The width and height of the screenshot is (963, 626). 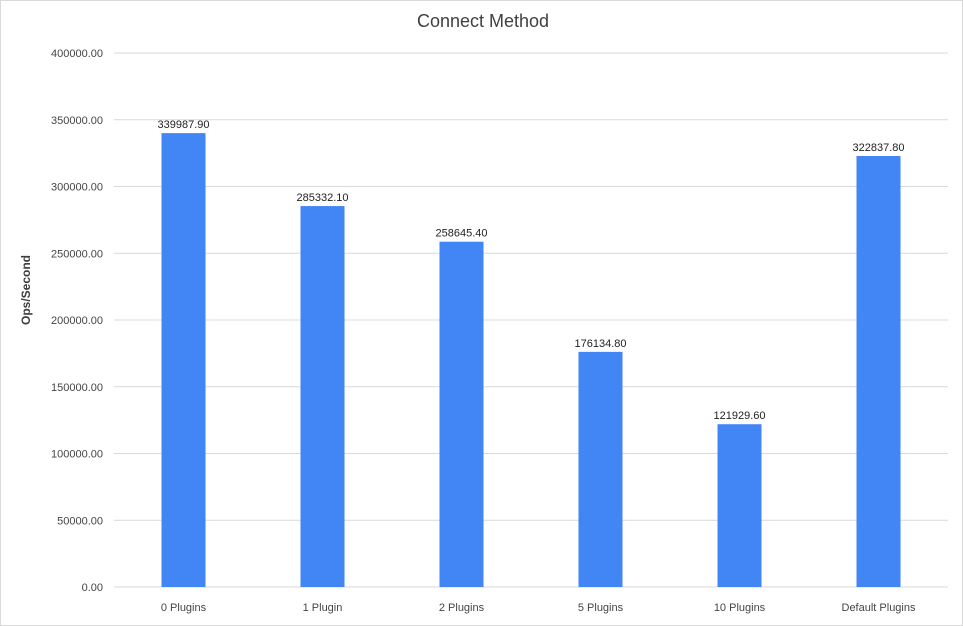 What do you see at coordinates (323, 198) in the screenshot?
I see `data-label: 285332.10` at bounding box center [323, 198].